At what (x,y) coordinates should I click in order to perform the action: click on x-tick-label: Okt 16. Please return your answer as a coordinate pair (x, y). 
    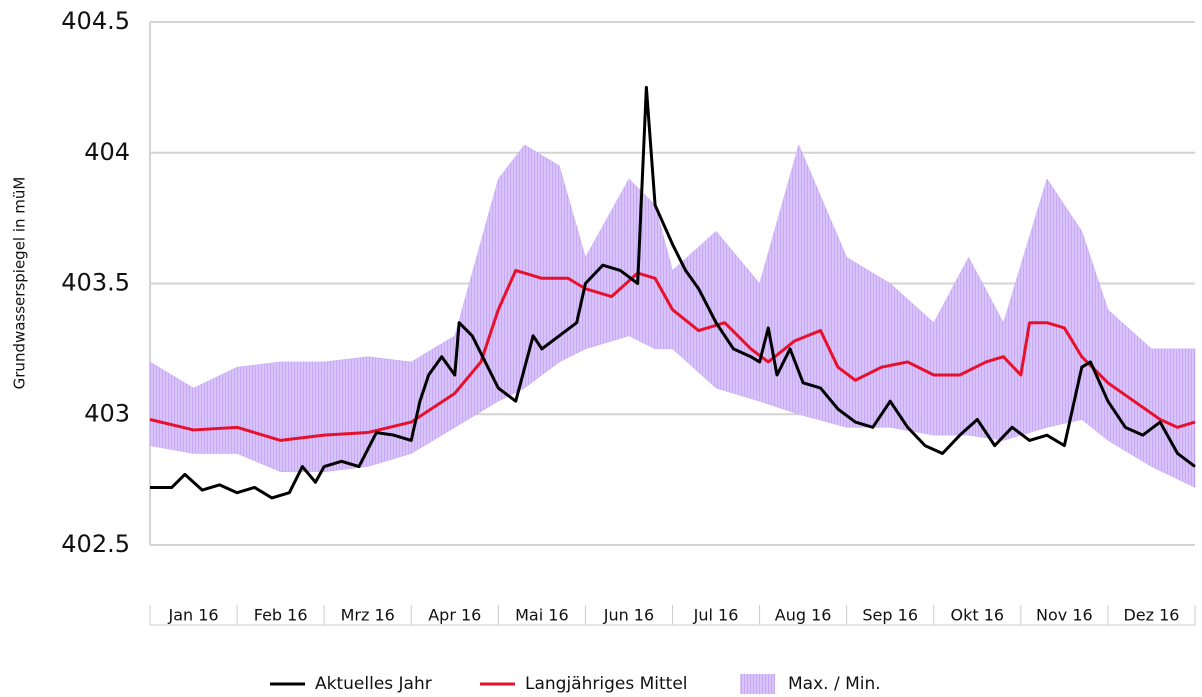
    Looking at the image, I should click on (978, 615).